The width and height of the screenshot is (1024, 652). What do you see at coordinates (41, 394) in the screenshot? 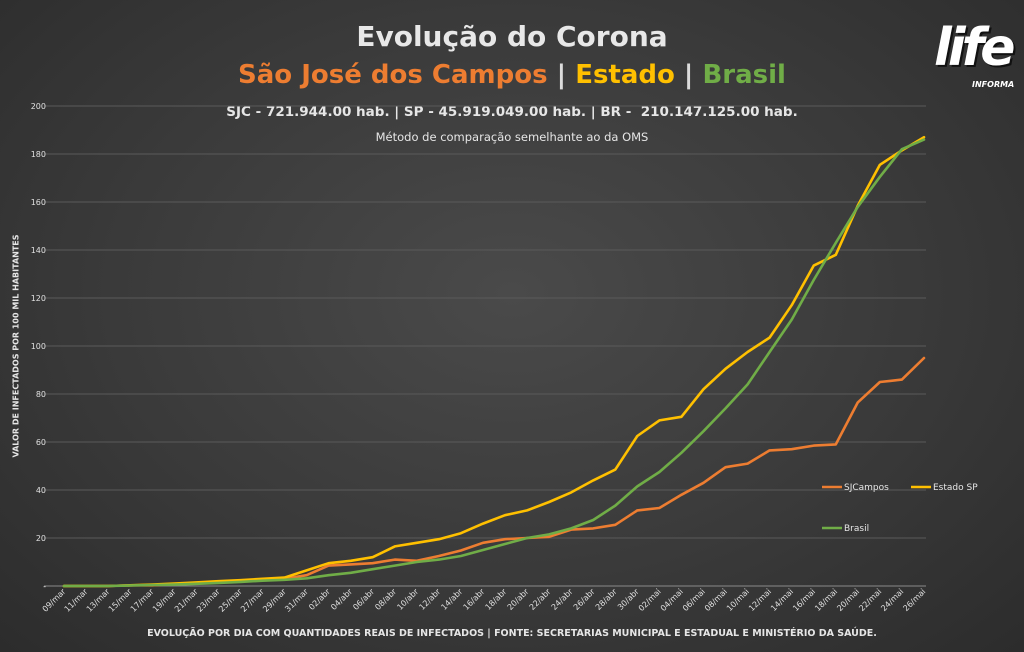
I see `y-tick-label: 80` at bounding box center [41, 394].